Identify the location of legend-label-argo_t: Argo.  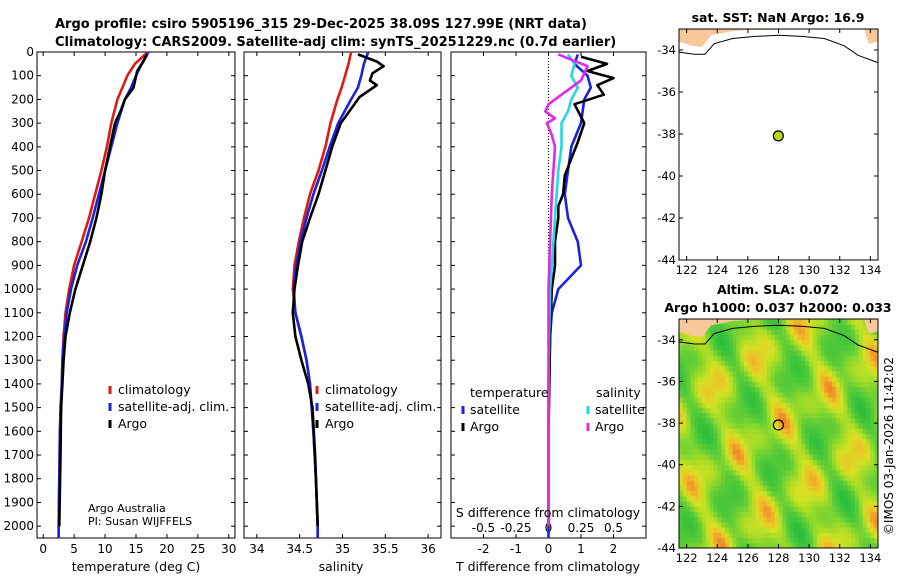
(484, 426).